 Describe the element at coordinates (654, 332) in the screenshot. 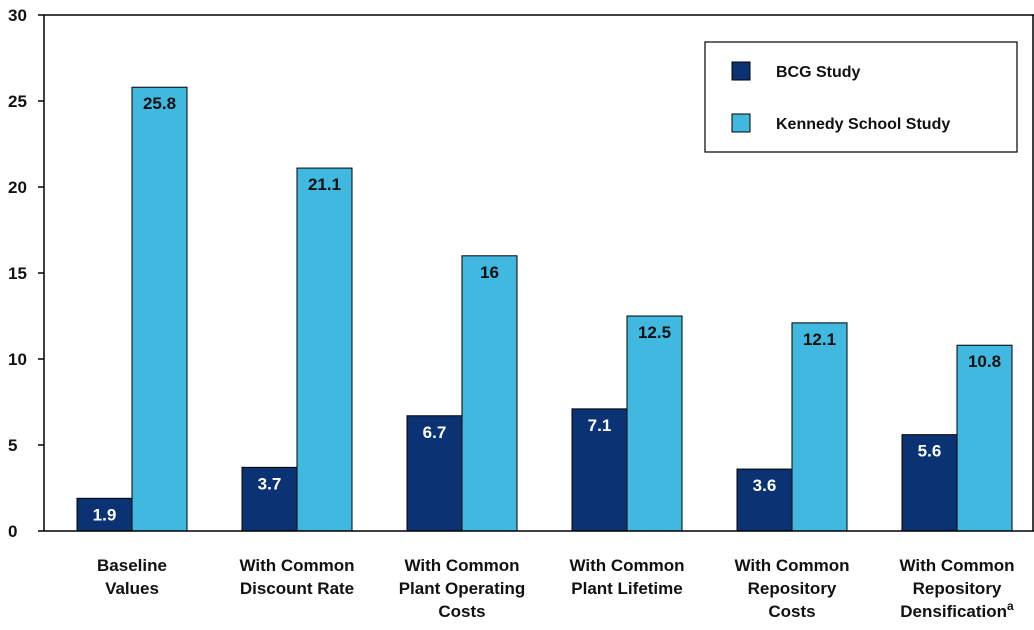

I see `data-label: 12.5` at that location.